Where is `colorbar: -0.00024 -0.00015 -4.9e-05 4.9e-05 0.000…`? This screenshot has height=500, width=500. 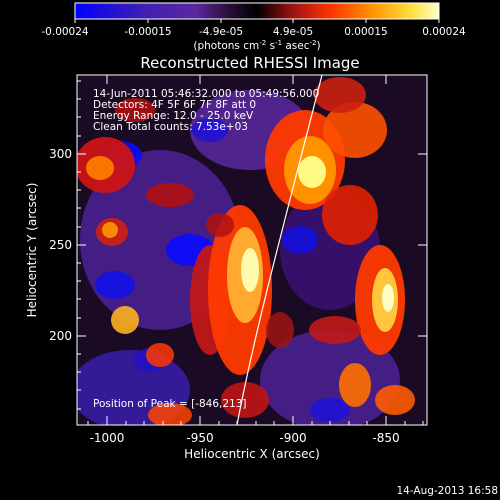
colorbar: -0.00024 -0.00015 -4.9e-05 4.9e-05 0.000… is located at coordinates (253, 27).